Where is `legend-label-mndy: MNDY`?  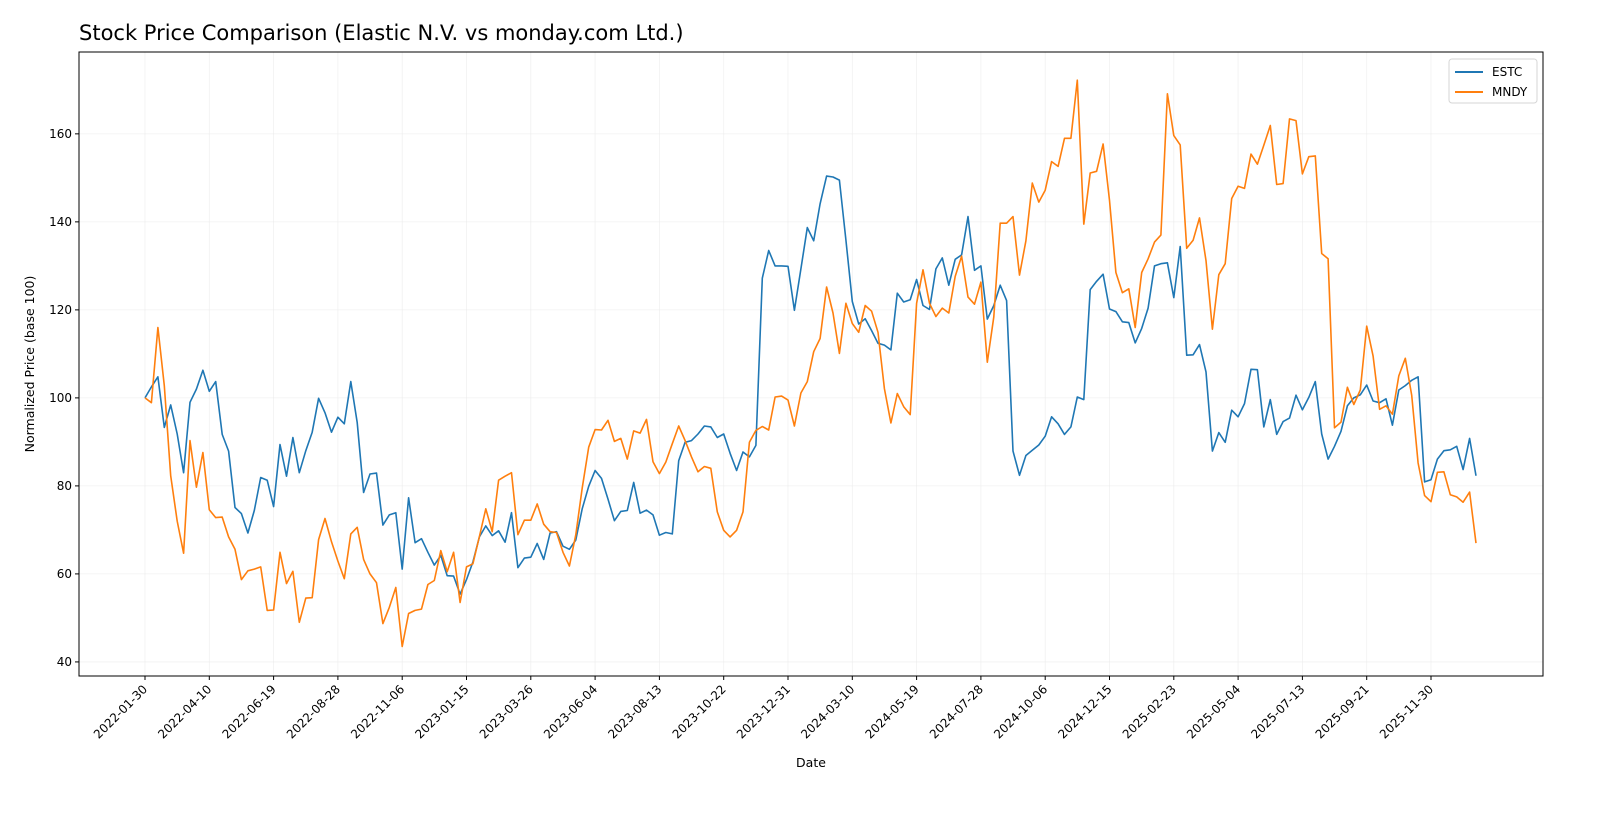 legend-label-mndy: MNDY is located at coordinates (1510, 92).